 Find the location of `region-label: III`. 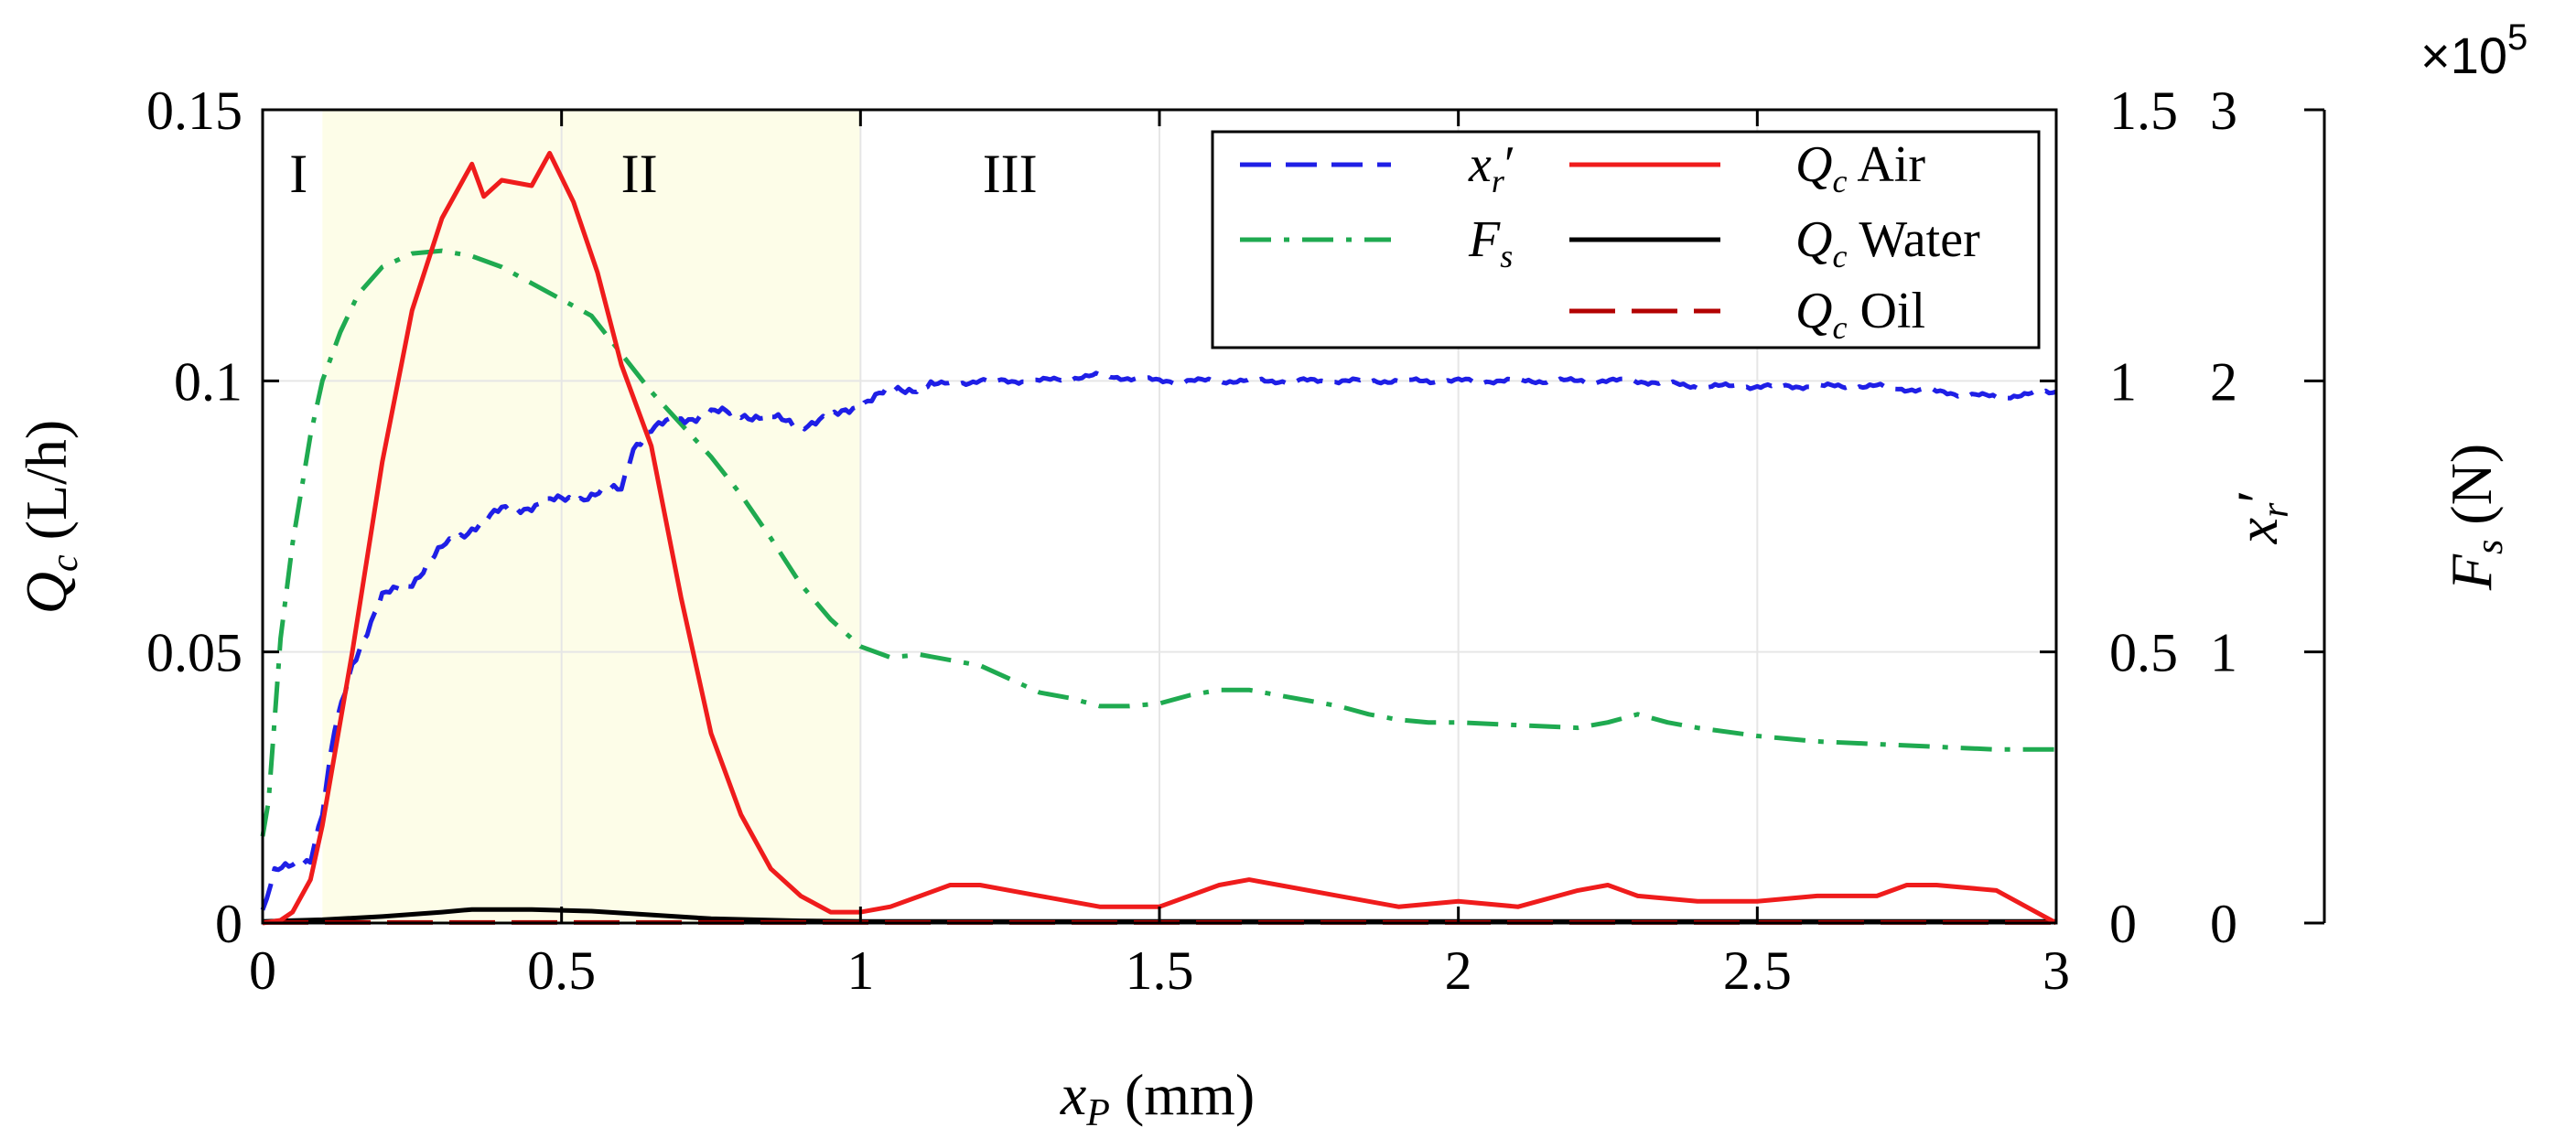

region-label: III is located at coordinates (1011, 174).